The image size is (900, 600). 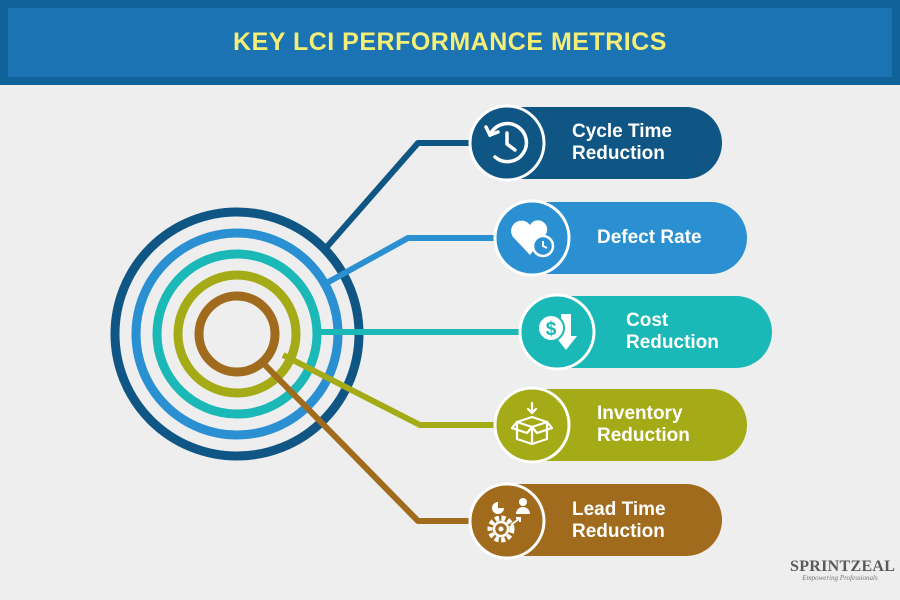 I want to click on target-rings, so click(x=237, y=334).